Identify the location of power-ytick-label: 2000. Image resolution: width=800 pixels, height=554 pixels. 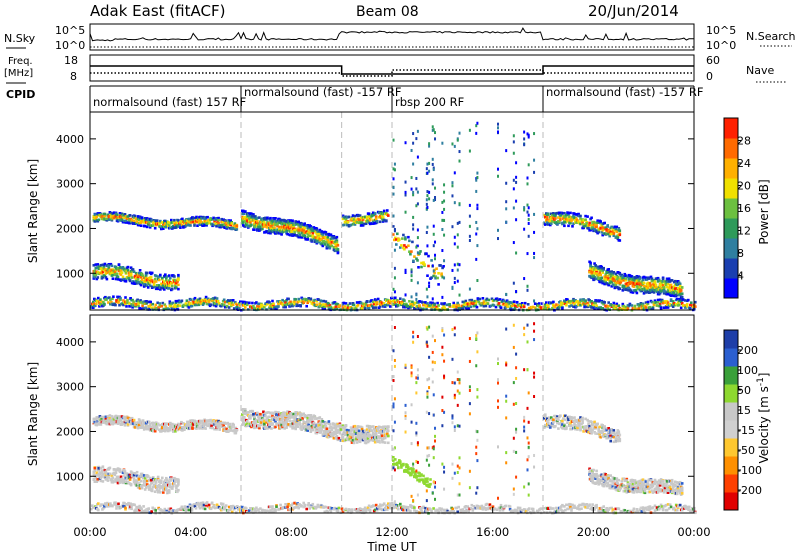
(70, 228).